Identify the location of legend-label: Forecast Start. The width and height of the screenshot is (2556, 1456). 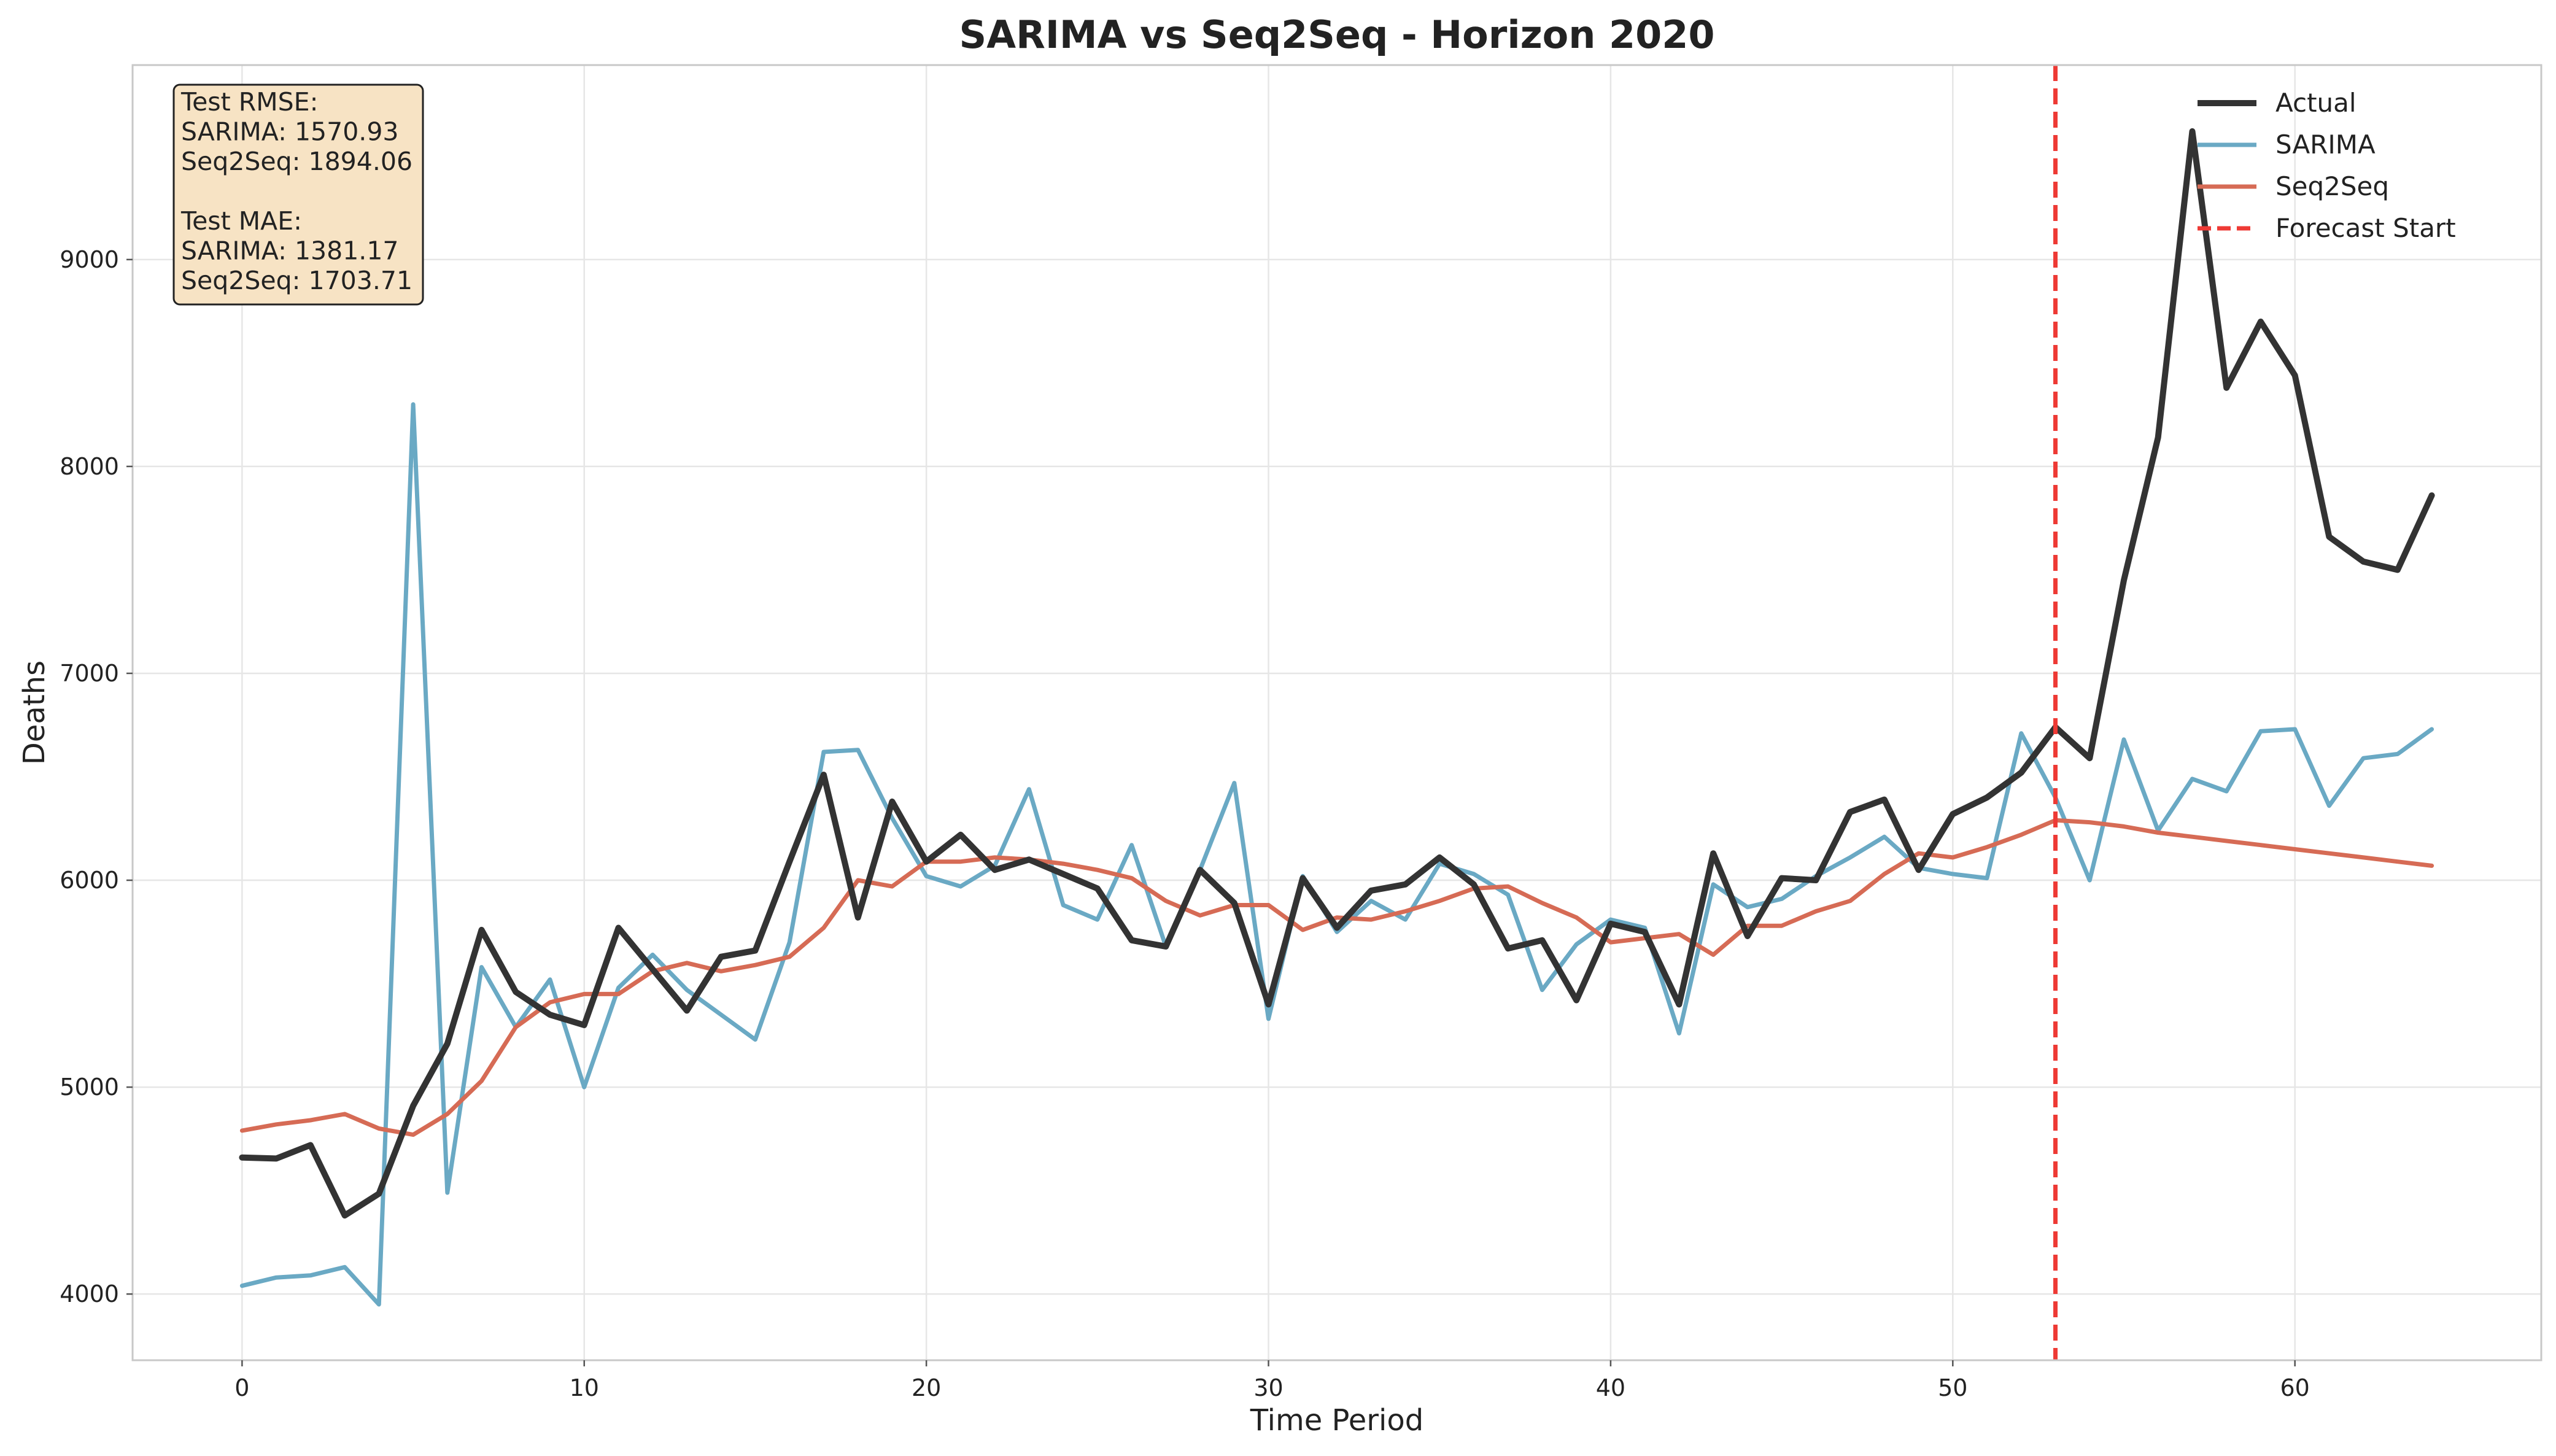
(2365, 228).